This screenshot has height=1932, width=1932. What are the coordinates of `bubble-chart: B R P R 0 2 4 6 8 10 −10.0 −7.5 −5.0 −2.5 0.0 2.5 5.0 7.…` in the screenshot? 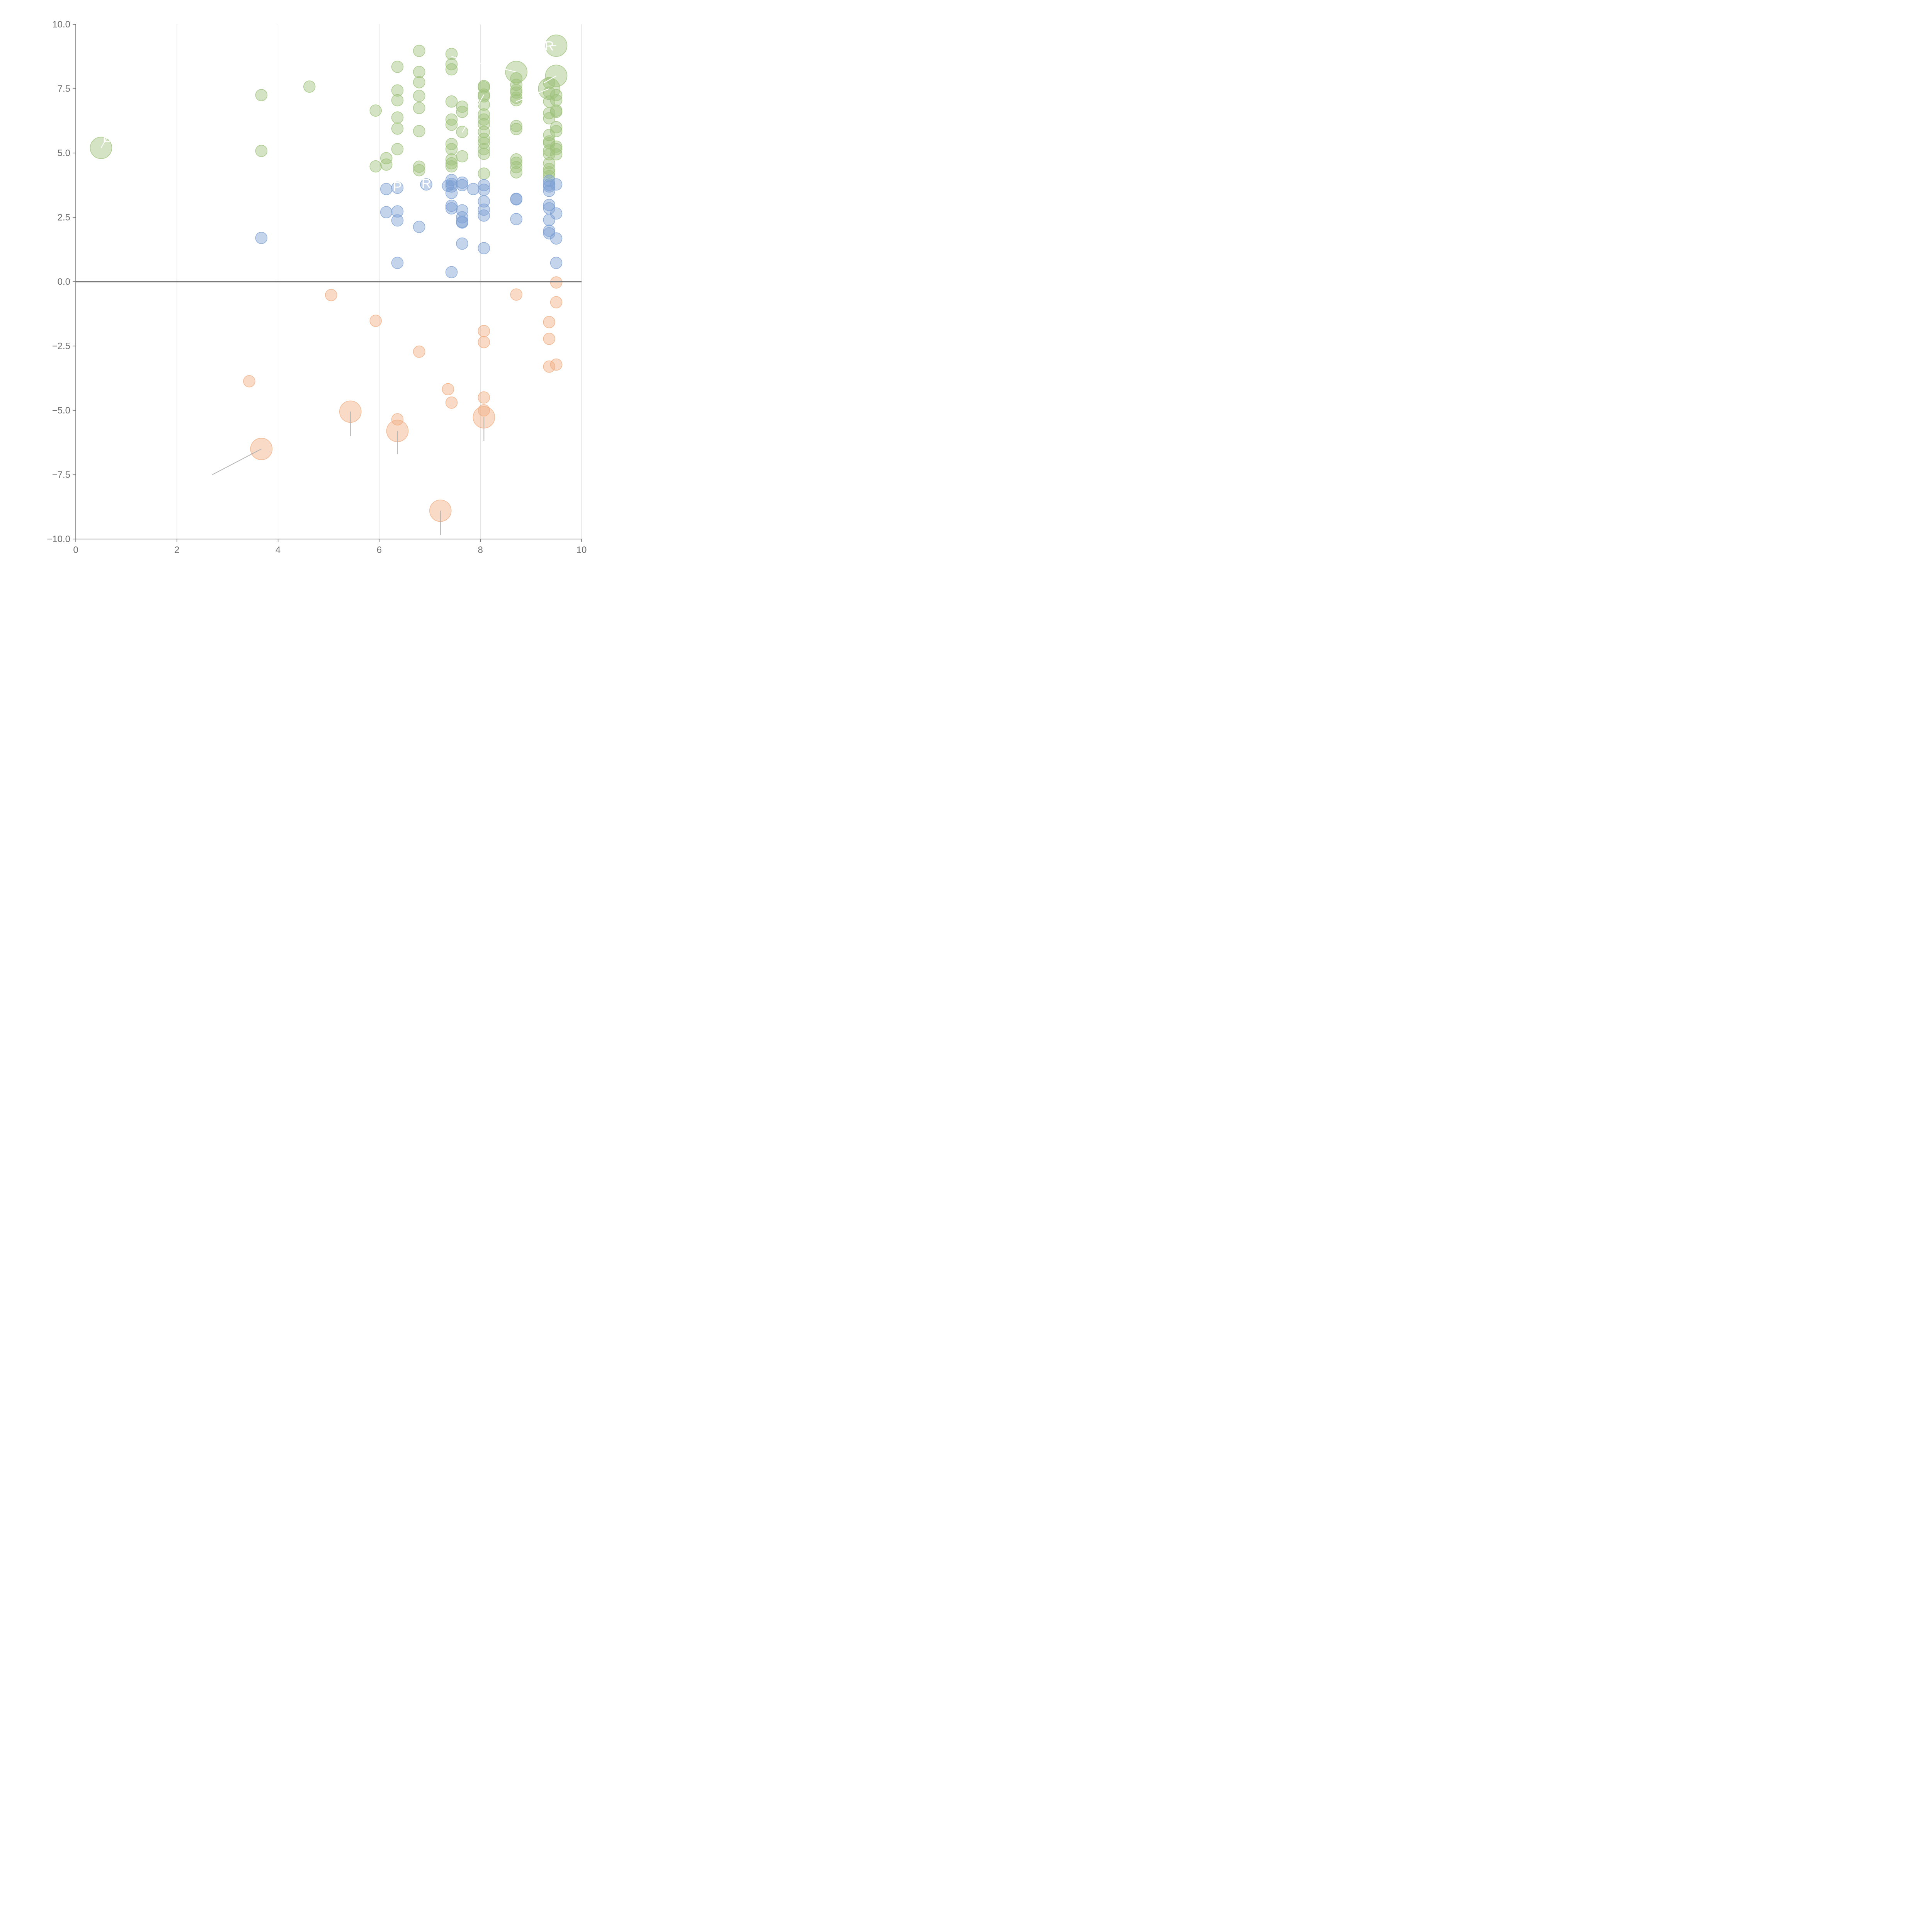 It's located at (317, 287).